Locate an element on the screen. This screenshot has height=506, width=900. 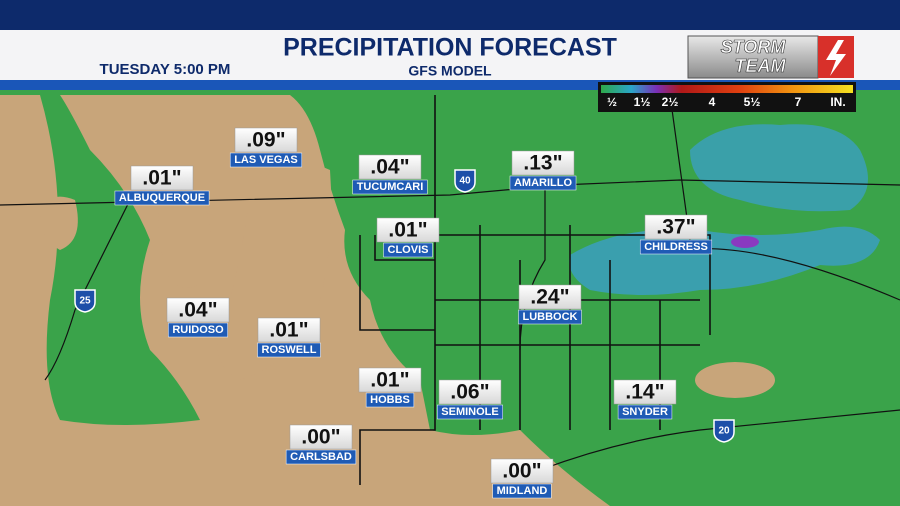
title: PRECIPITATION FORECAST is located at coordinates (450, 48).